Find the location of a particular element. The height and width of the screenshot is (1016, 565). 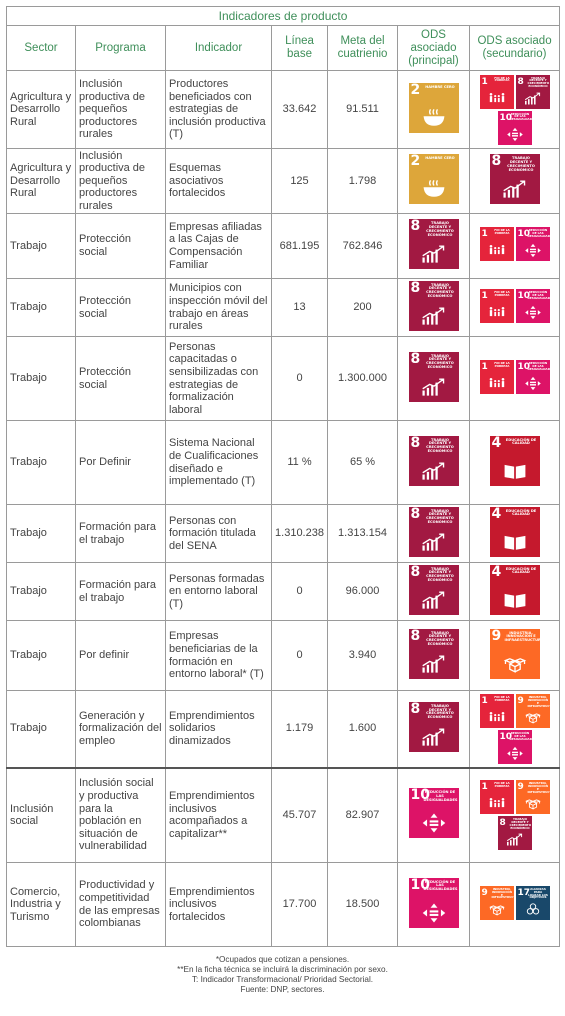

cell-meta: 762.846 is located at coordinates (362, 246).